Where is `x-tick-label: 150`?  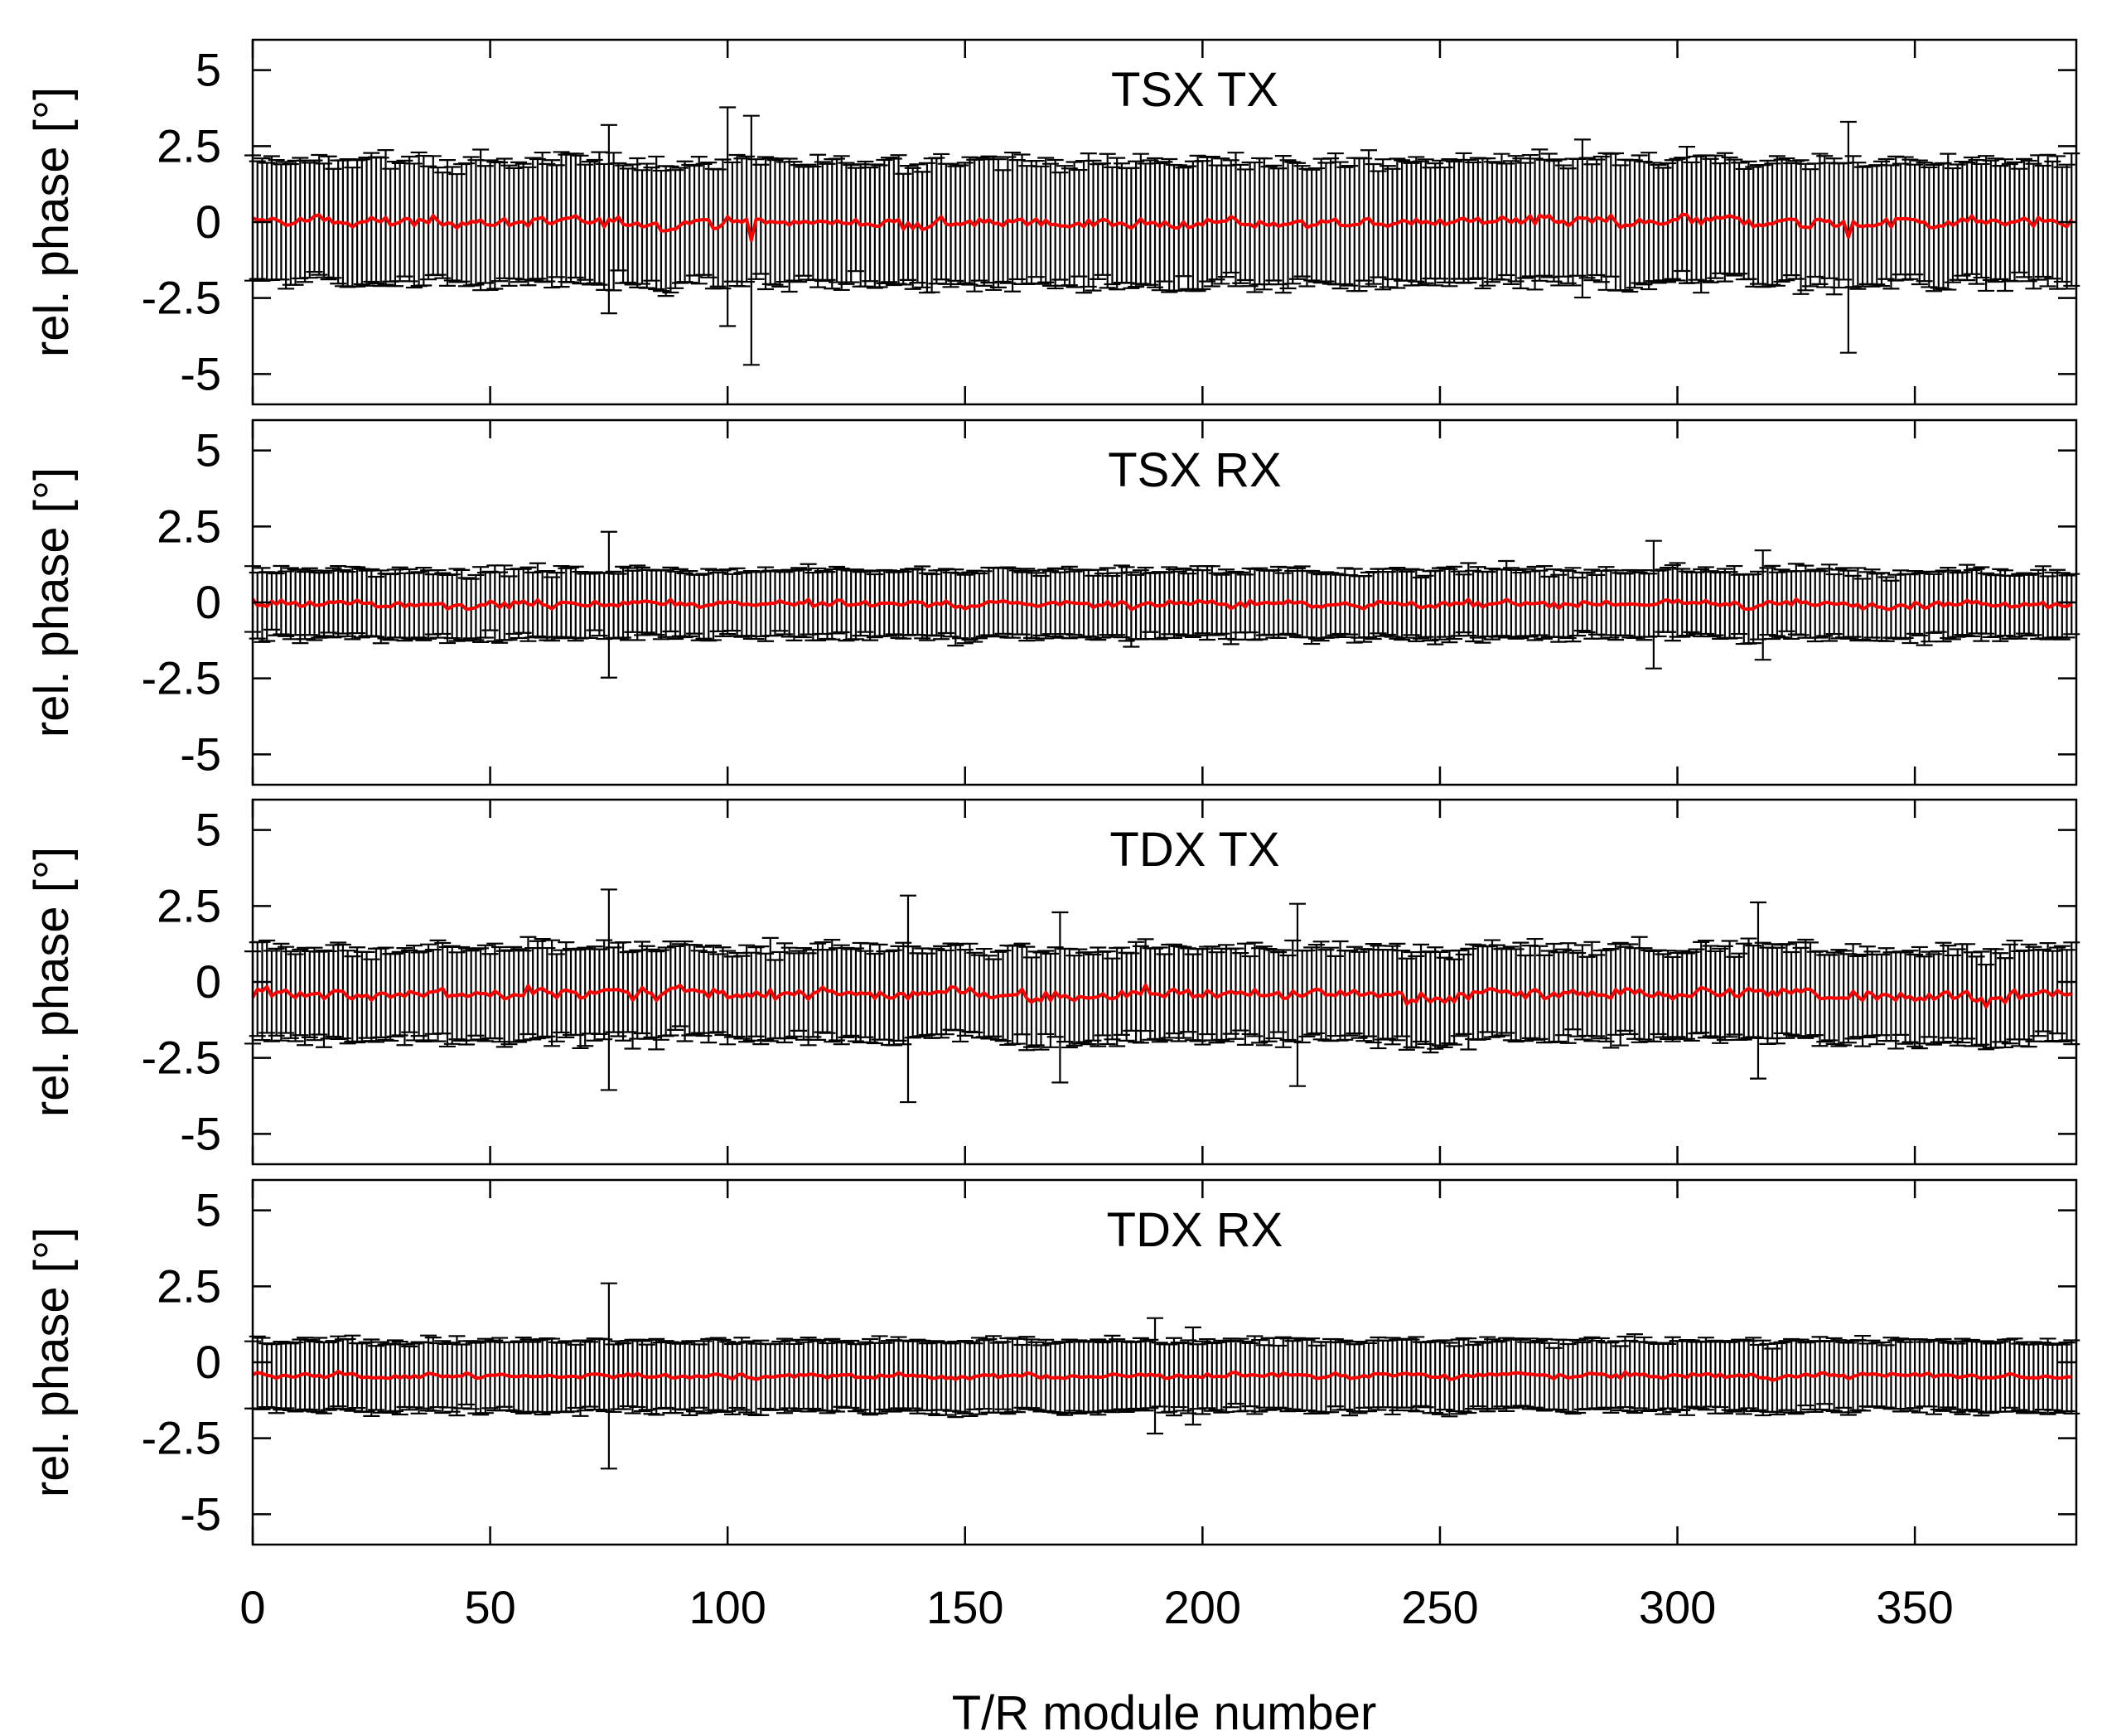 x-tick-label: 150 is located at coordinates (964, 1607).